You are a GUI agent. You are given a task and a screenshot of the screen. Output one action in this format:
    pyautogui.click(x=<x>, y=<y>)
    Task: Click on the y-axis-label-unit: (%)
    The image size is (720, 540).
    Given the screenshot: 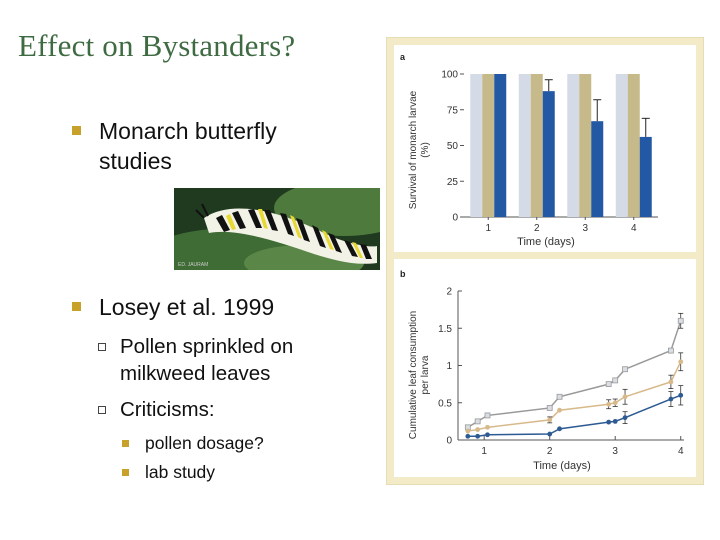 What is the action you would take?
    pyautogui.click(x=425, y=150)
    